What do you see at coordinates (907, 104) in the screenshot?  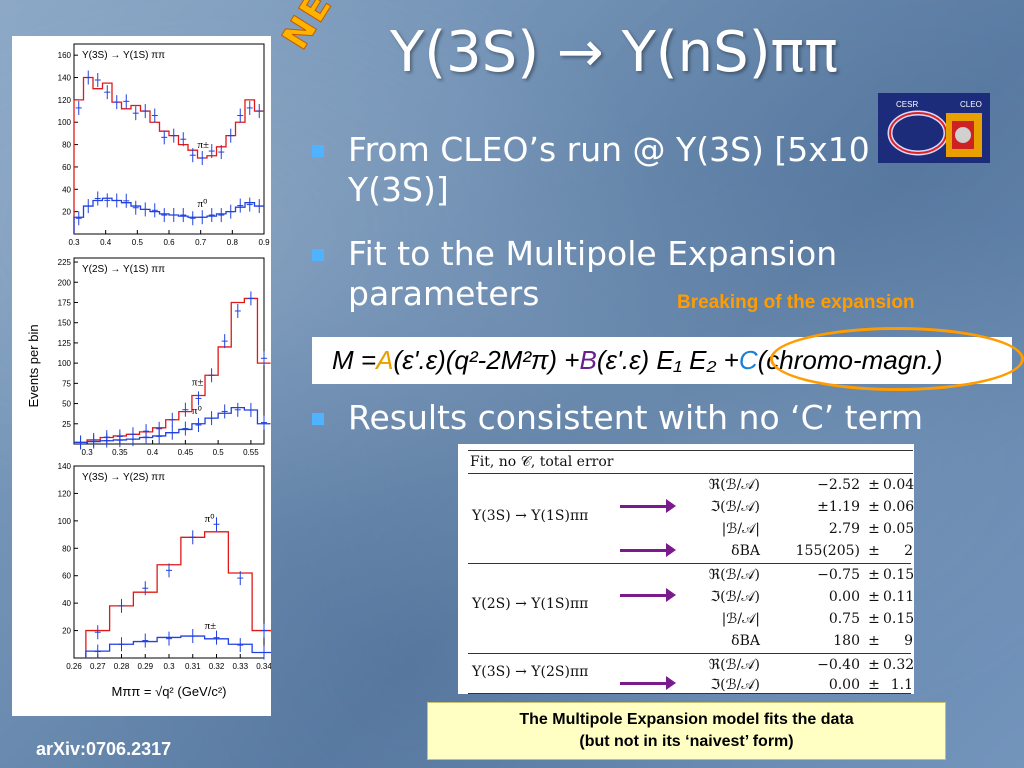 I see `logo-text-cesr: CESR` at bounding box center [907, 104].